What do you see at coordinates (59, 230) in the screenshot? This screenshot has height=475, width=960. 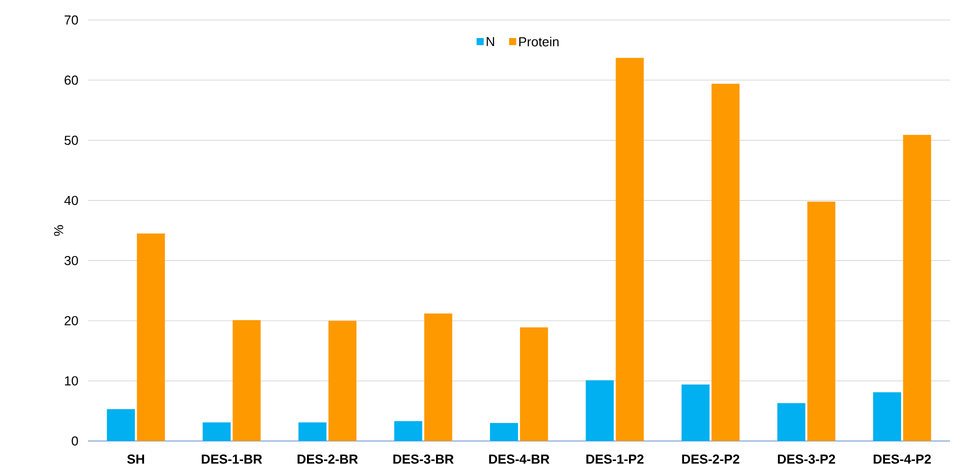 I see `y-axis-title: %` at bounding box center [59, 230].